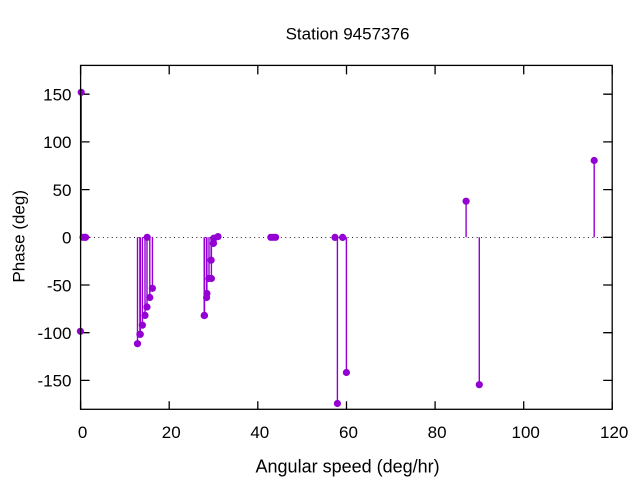 The width and height of the screenshot is (640, 480). Describe the element at coordinates (348, 467) in the screenshot. I see `svg-text: Angular speed (deg/hr)` at that location.